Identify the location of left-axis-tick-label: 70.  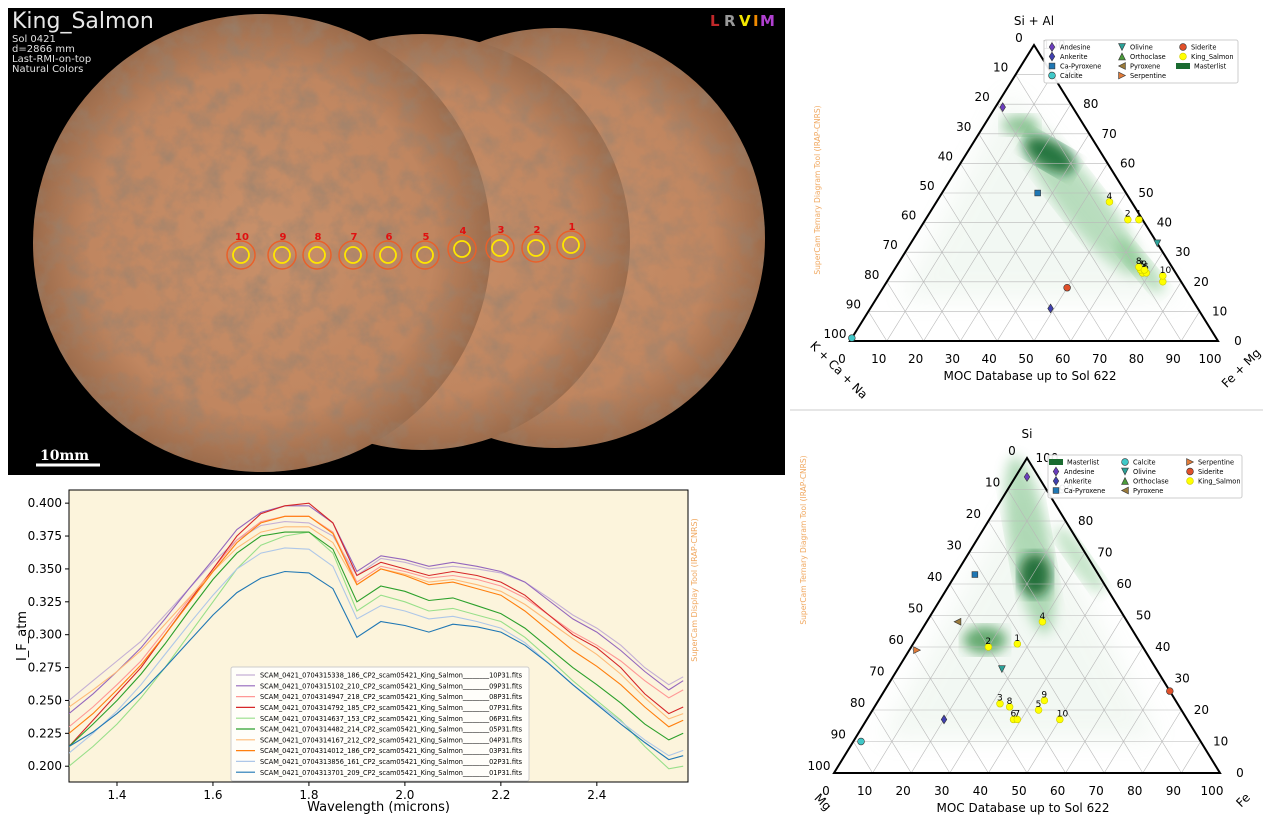
(876, 672).